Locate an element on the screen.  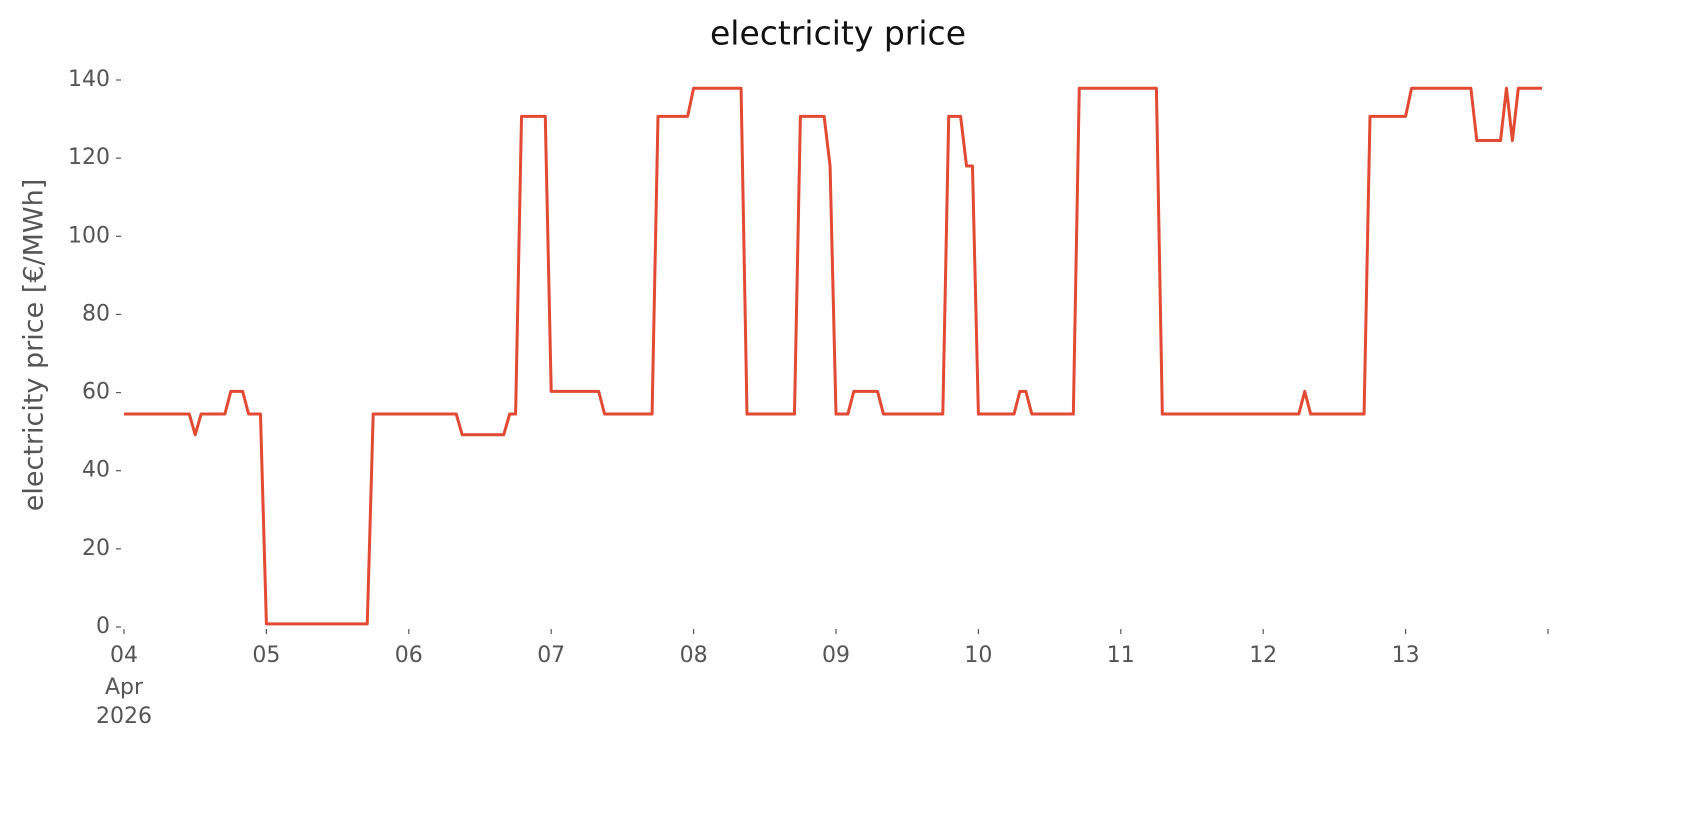
y-axis-label: electricity price [€/MWh] is located at coordinates (34, 345).